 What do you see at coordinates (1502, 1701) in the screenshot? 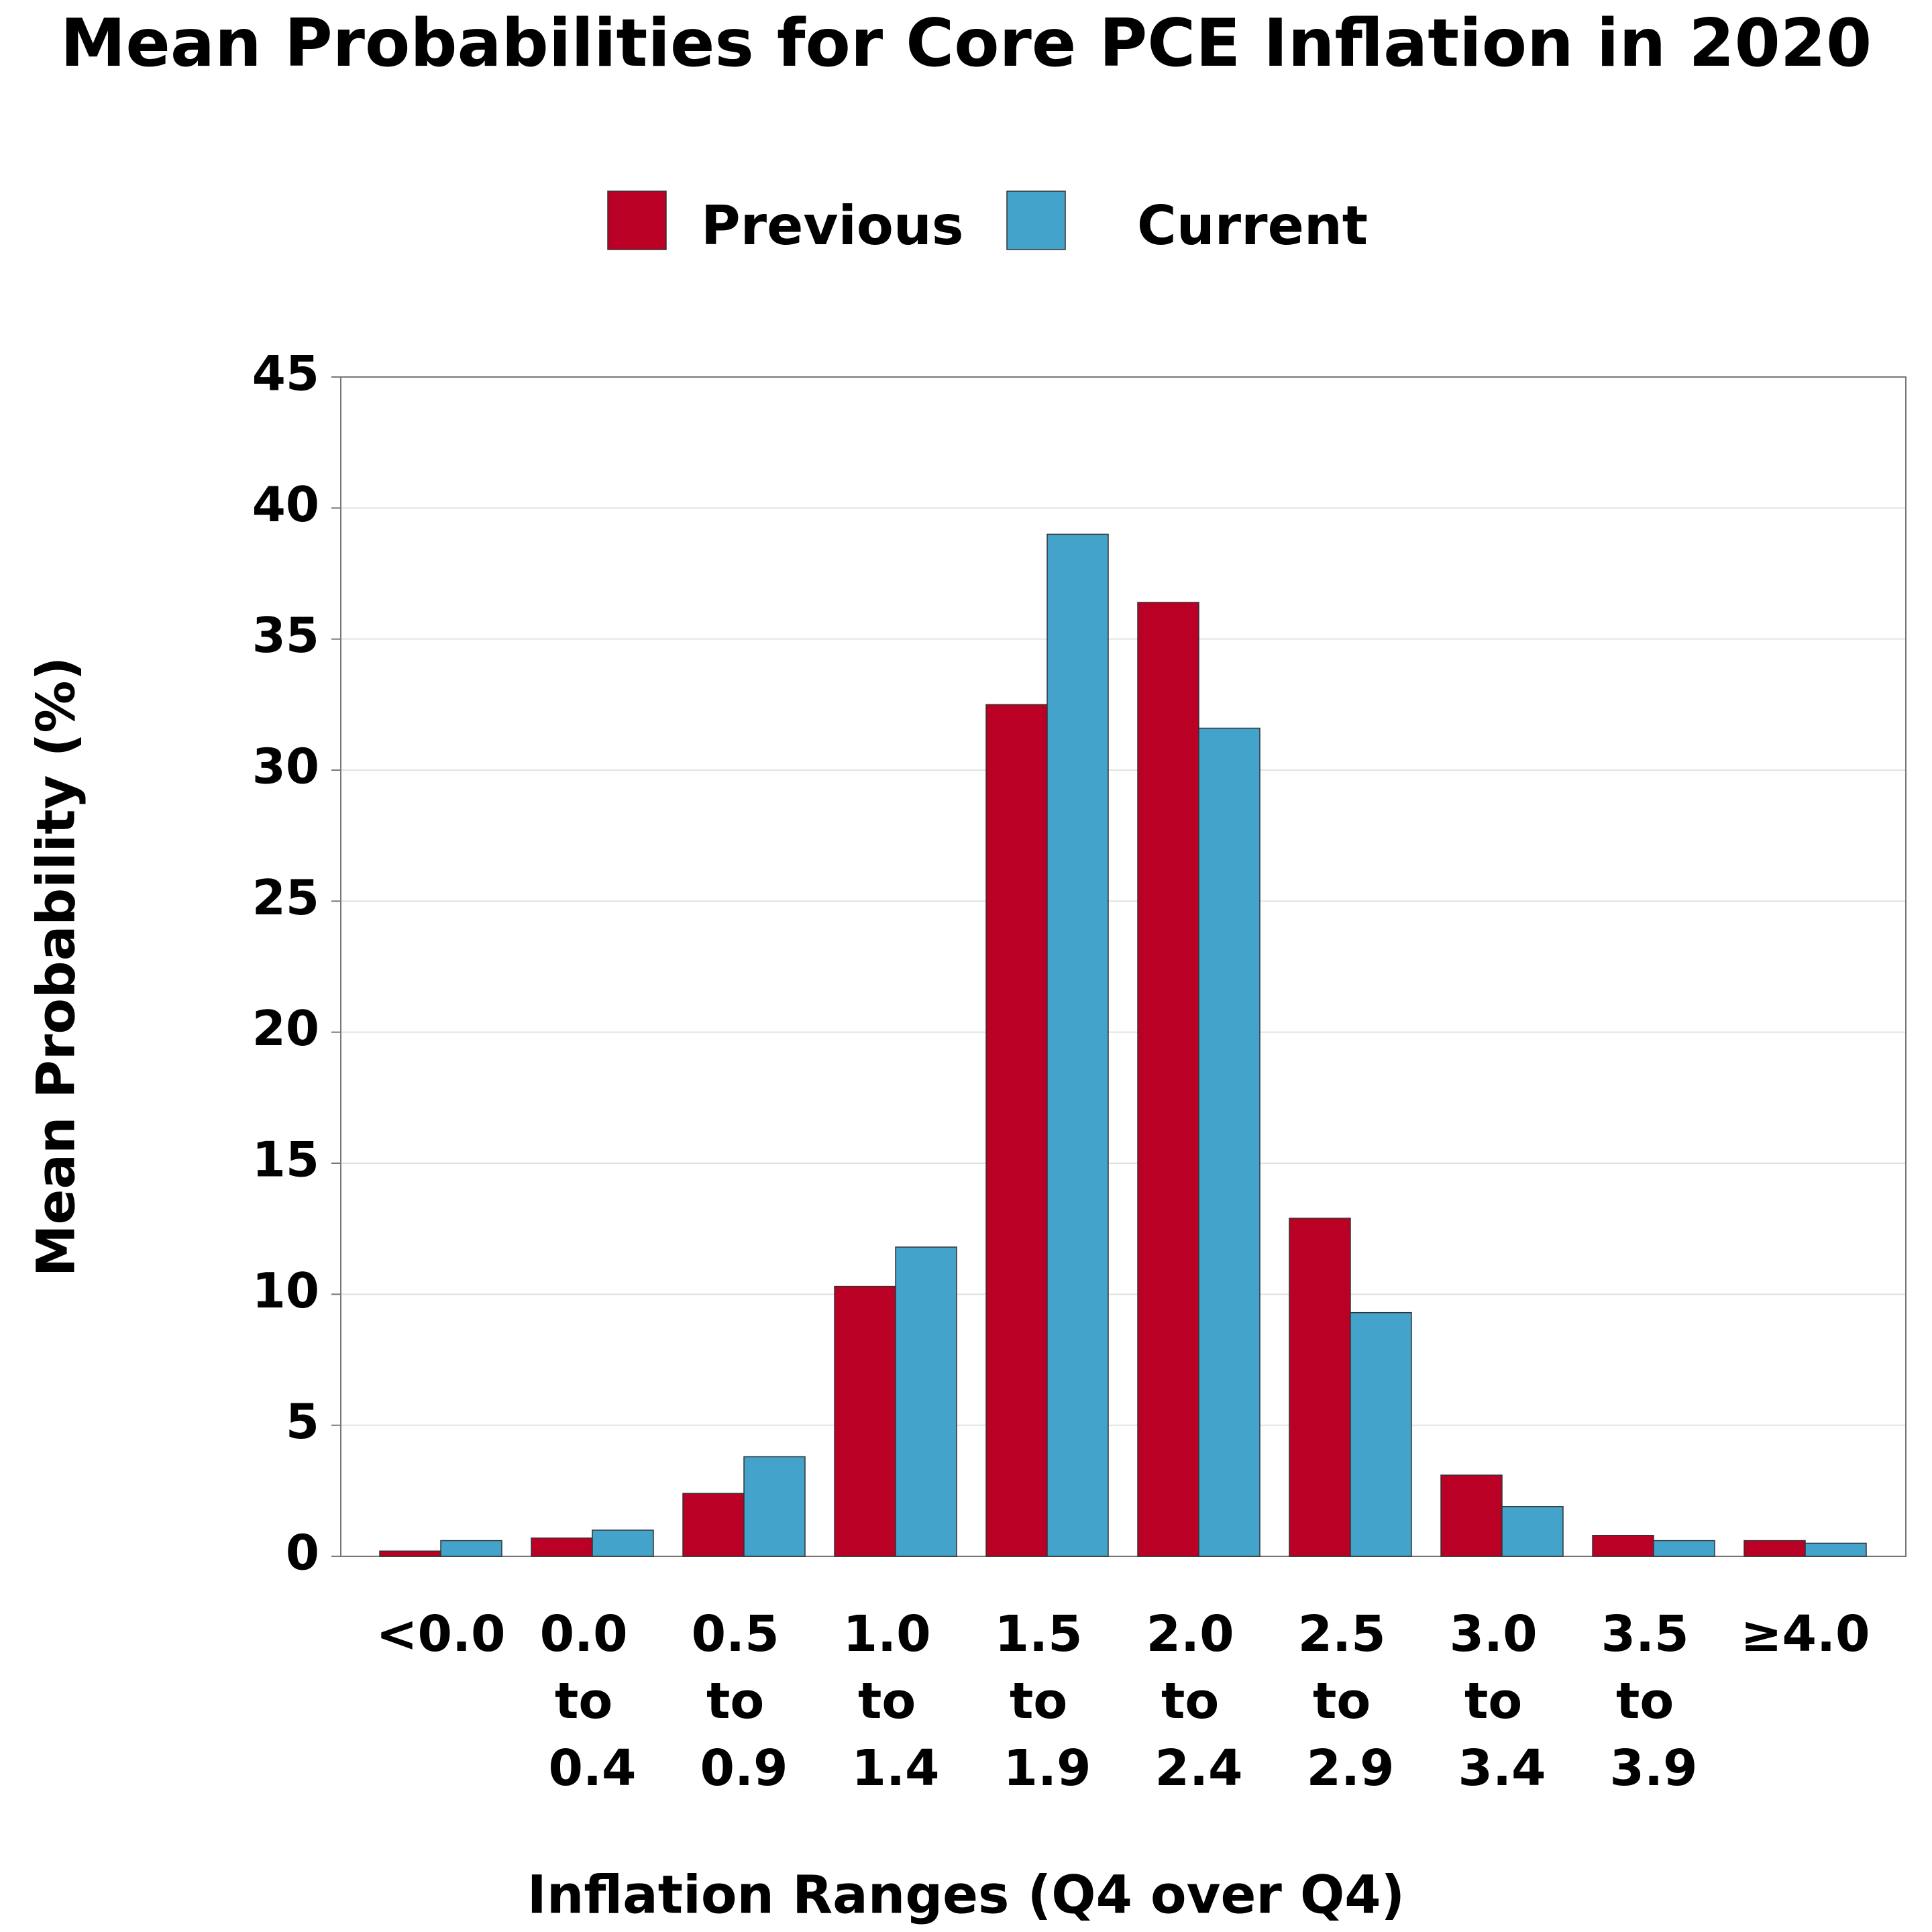
I see `x-tick-label: 3.0 to 3.4` at bounding box center [1502, 1701].